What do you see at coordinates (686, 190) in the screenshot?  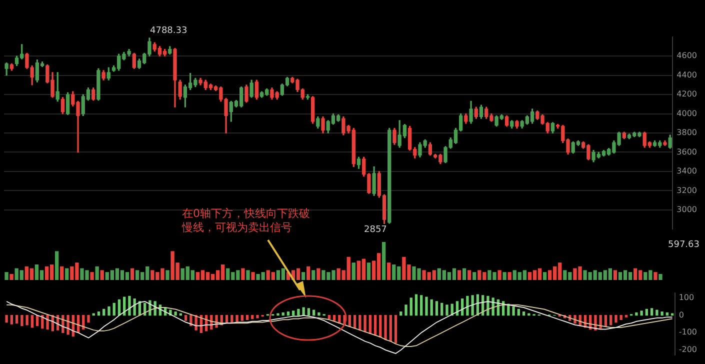 I see `y-tick-label: 3200` at bounding box center [686, 190].